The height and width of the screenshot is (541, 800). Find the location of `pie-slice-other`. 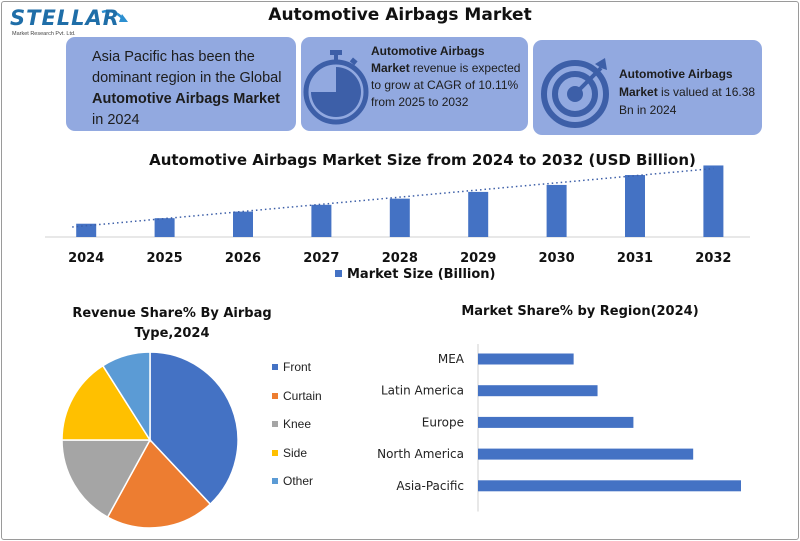

pie-slice-other is located at coordinates (126, 397).